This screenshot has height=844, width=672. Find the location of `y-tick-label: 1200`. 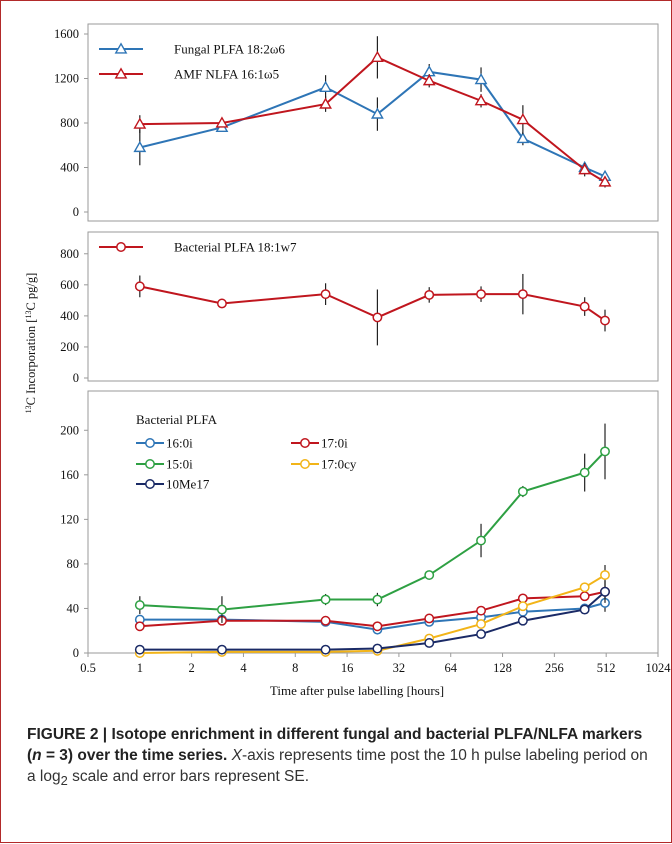

y-tick-label: 1200 is located at coordinates (66, 79).